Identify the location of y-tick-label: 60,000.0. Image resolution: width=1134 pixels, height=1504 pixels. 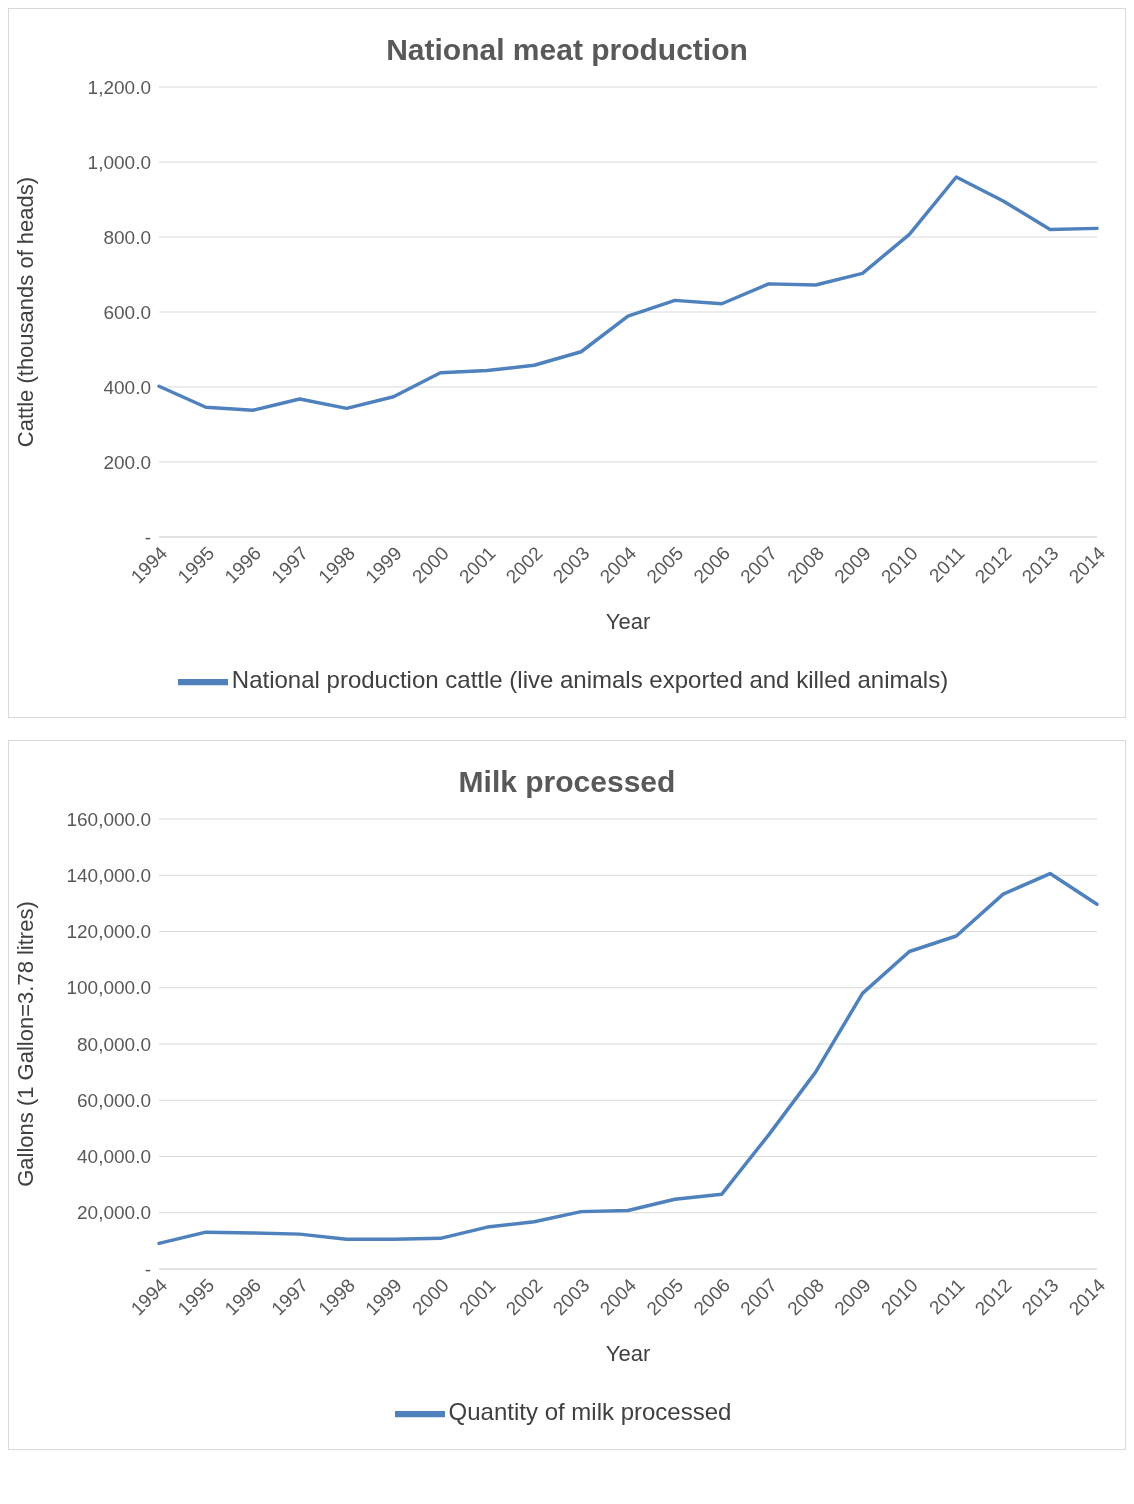
(114, 1100).